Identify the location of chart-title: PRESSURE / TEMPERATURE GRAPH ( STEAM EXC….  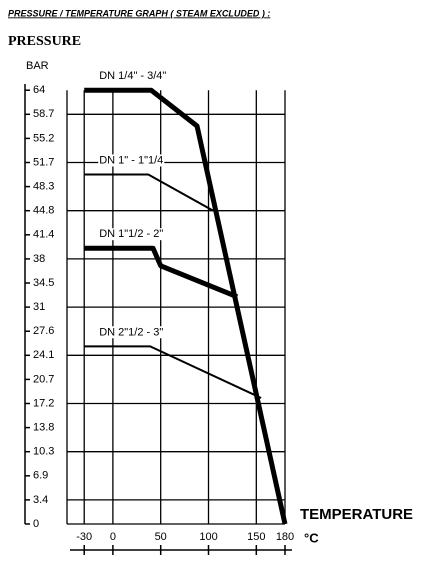
(139, 13).